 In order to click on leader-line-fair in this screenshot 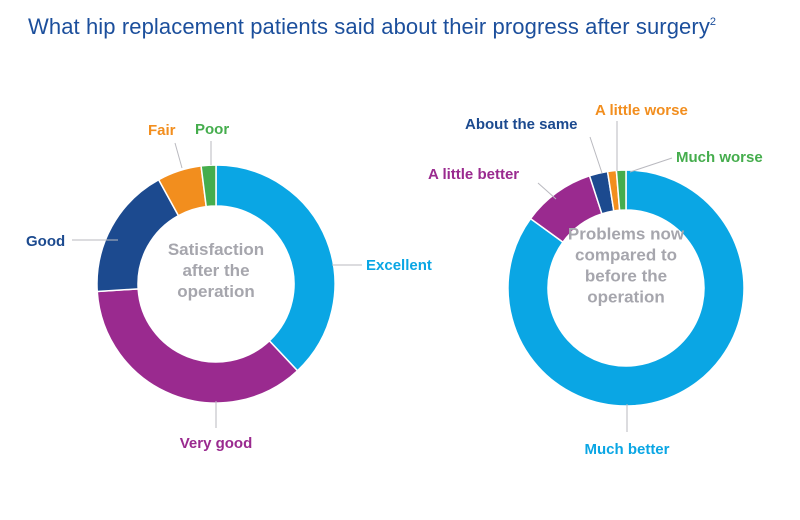, I will do `click(178, 155)`.